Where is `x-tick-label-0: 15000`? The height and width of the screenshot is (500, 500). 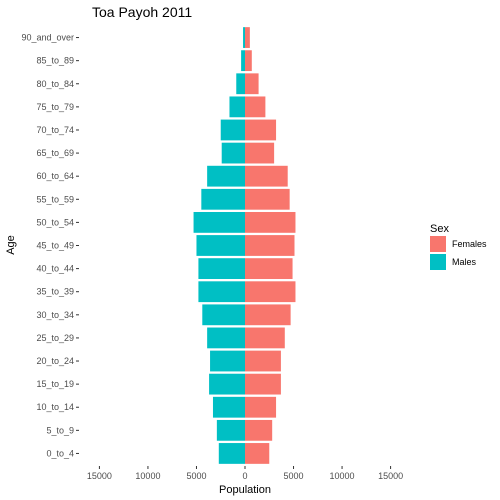 x-tick-label-0: 15000 is located at coordinates (99, 476).